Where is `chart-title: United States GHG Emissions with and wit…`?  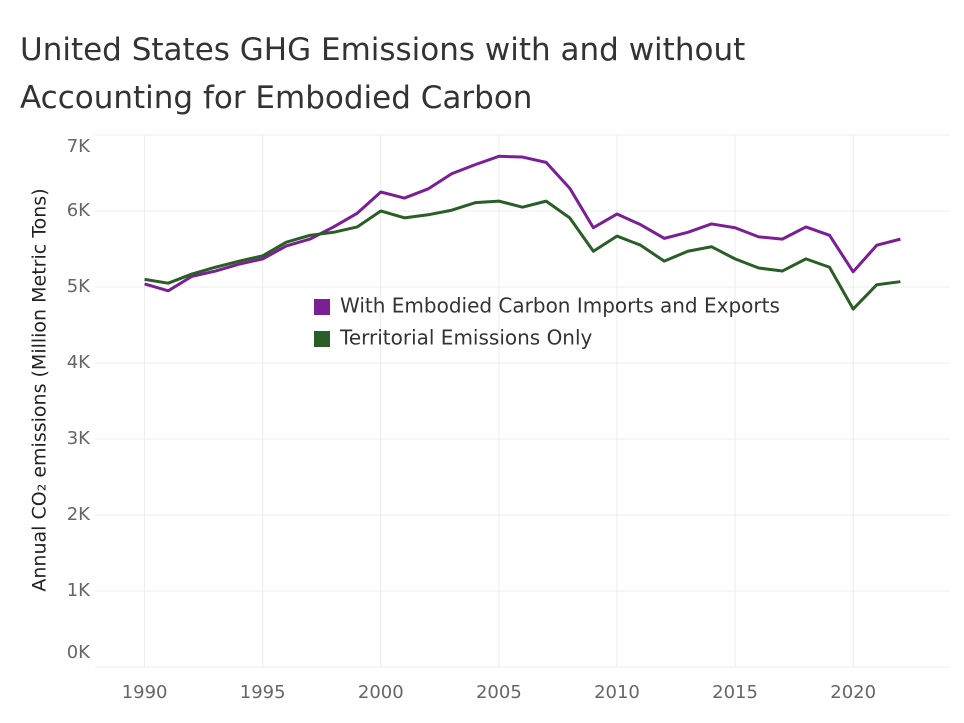
chart-title: United States GHG Emissions with and wit… is located at coordinates (382, 50).